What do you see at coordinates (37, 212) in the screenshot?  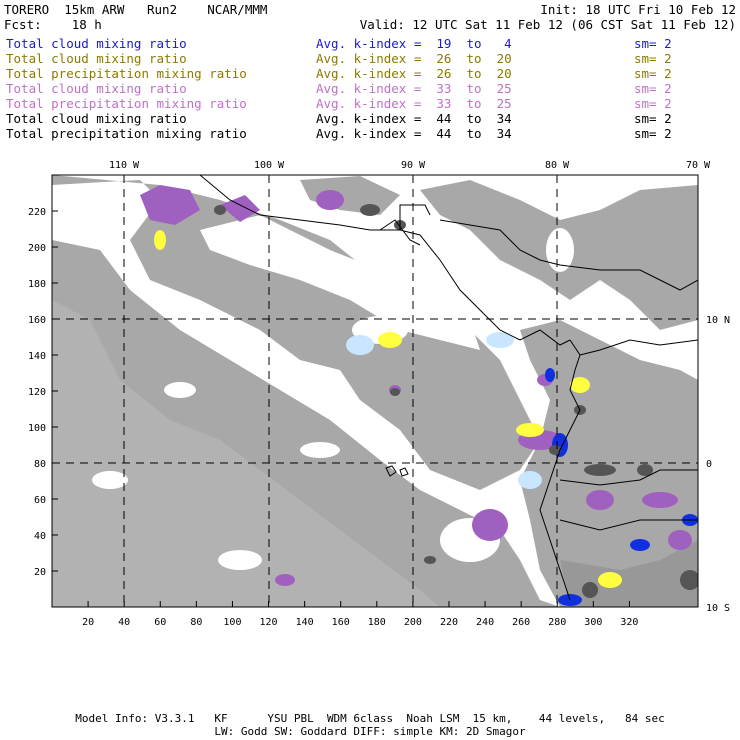 I see `y-tick-label: 220` at bounding box center [37, 212].